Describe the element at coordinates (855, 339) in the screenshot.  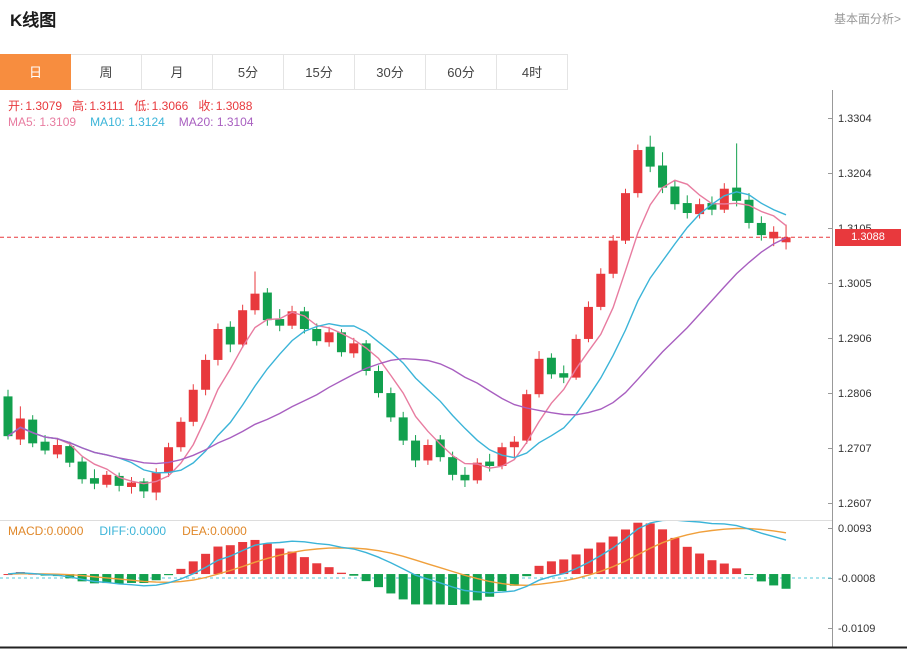
I see `price-axis-label: 1.2906` at that location.